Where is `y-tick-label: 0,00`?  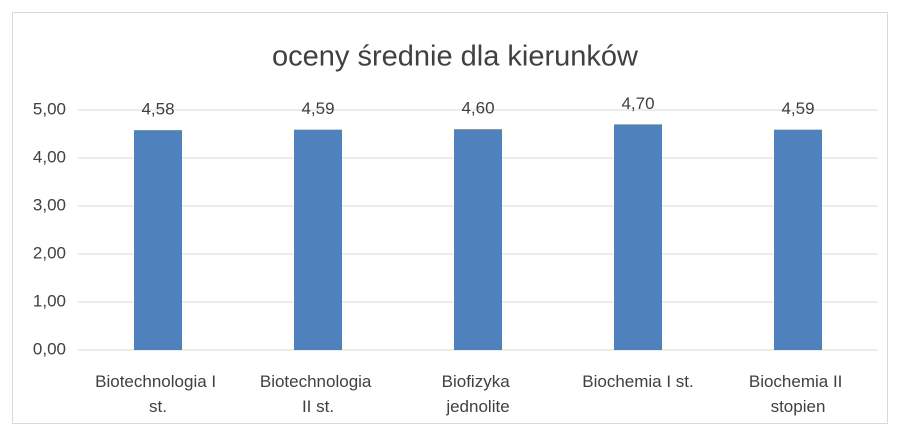 y-tick-label: 0,00 is located at coordinates (49, 348).